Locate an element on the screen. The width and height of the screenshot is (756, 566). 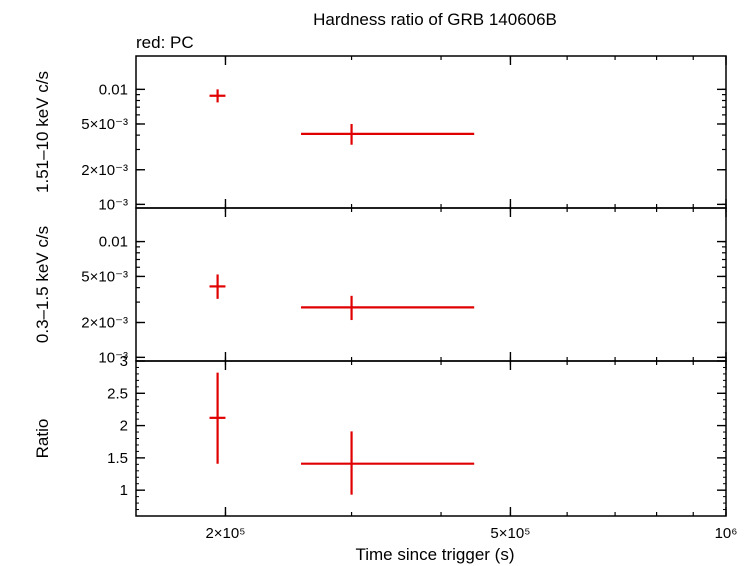
chart-annotation: red: PC is located at coordinates (165, 42).